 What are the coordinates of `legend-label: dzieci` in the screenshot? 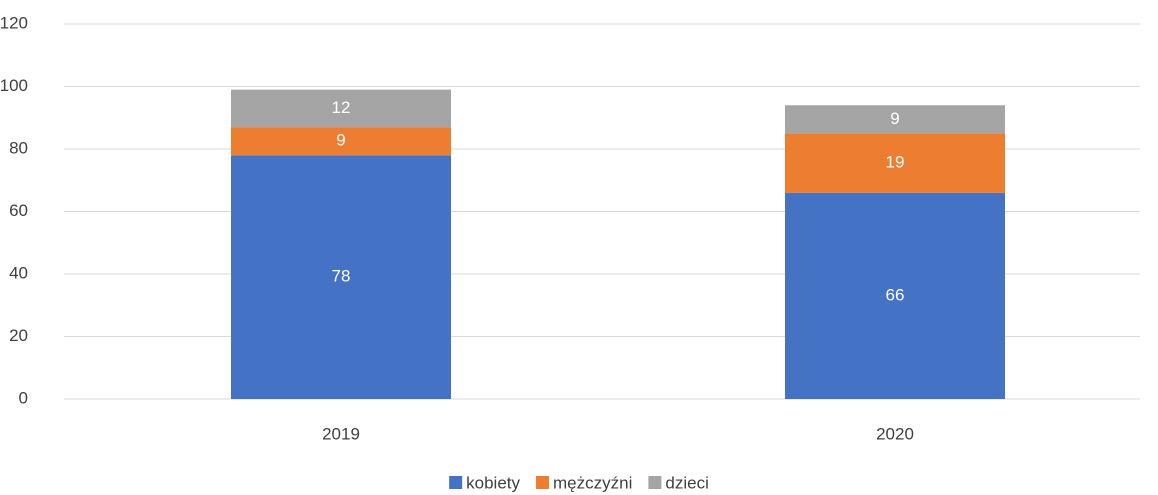 It's located at (686, 482).